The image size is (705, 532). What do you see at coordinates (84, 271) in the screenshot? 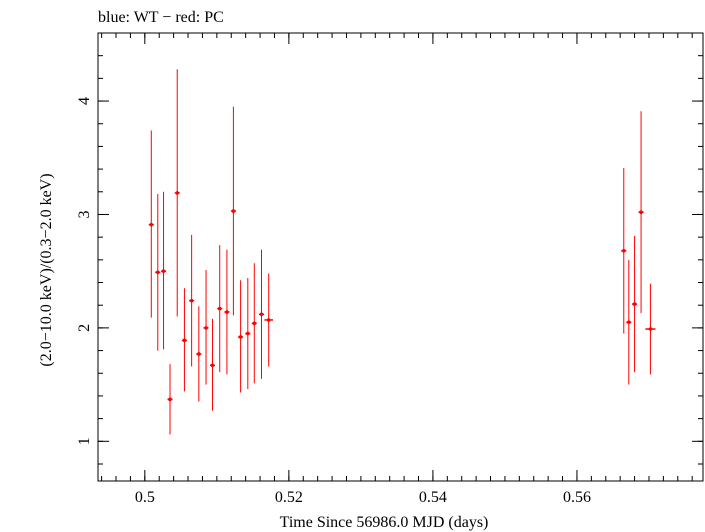
I see `y-tick-labels: 1 2 3 4` at bounding box center [84, 271].